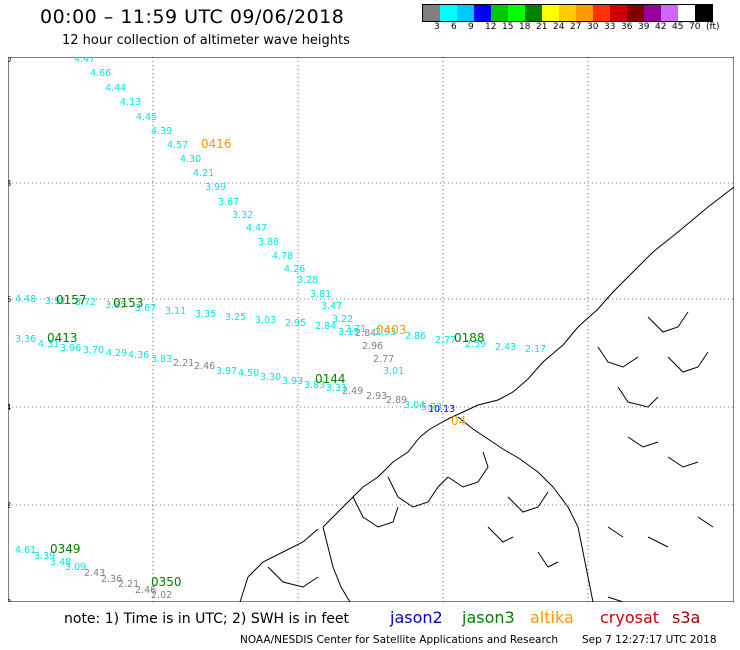 The height and width of the screenshot is (650, 740). What do you see at coordinates (678, 27) in the screenshot?
I see `color-scale-label: 45` at bounding box center [678, 27].